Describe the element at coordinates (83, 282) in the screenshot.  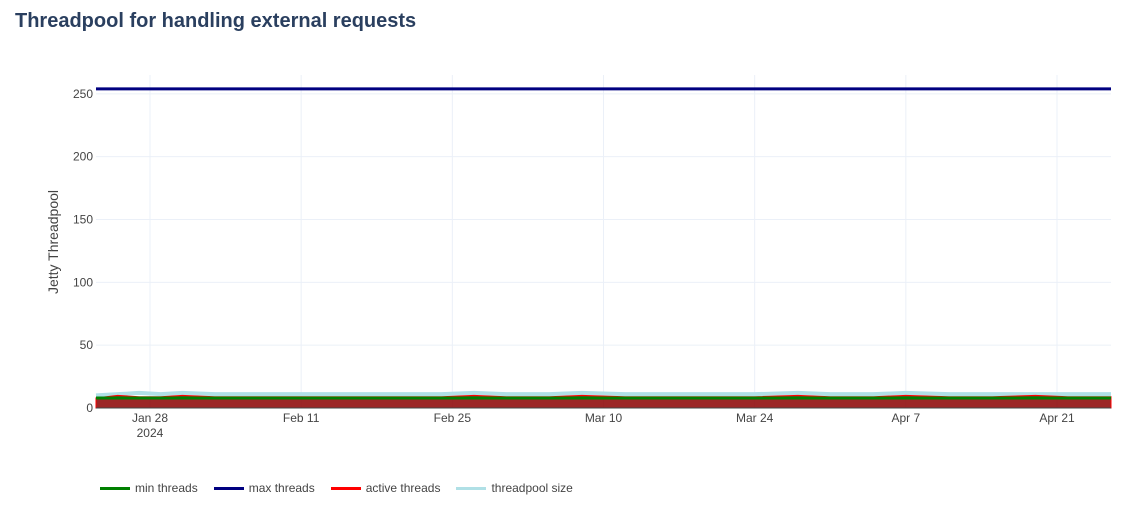
I see `y-tick-label: 100` at that location.